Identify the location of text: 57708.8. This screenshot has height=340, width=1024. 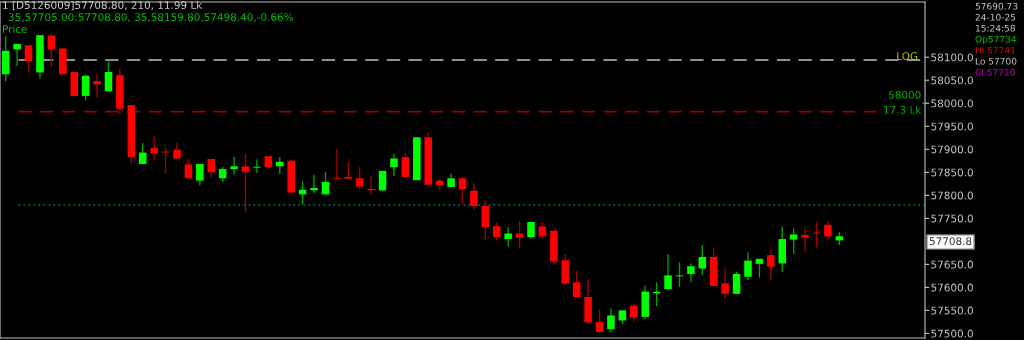
(950, 241).